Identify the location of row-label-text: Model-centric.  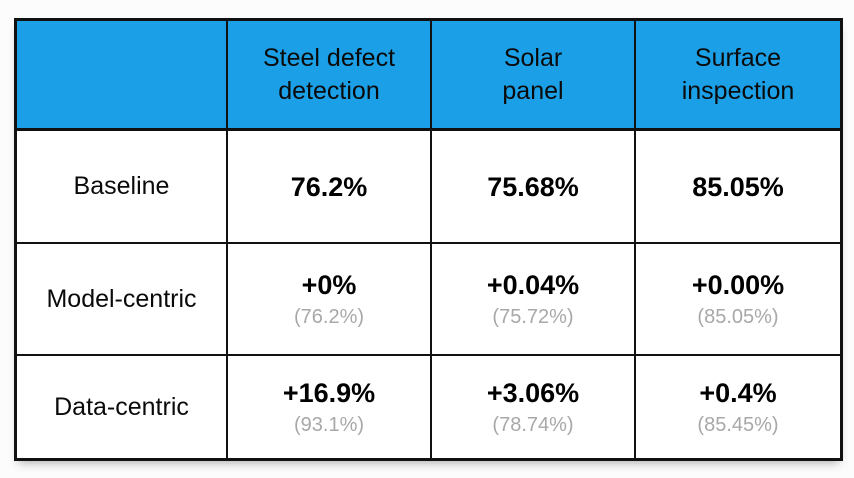
(121, 298).